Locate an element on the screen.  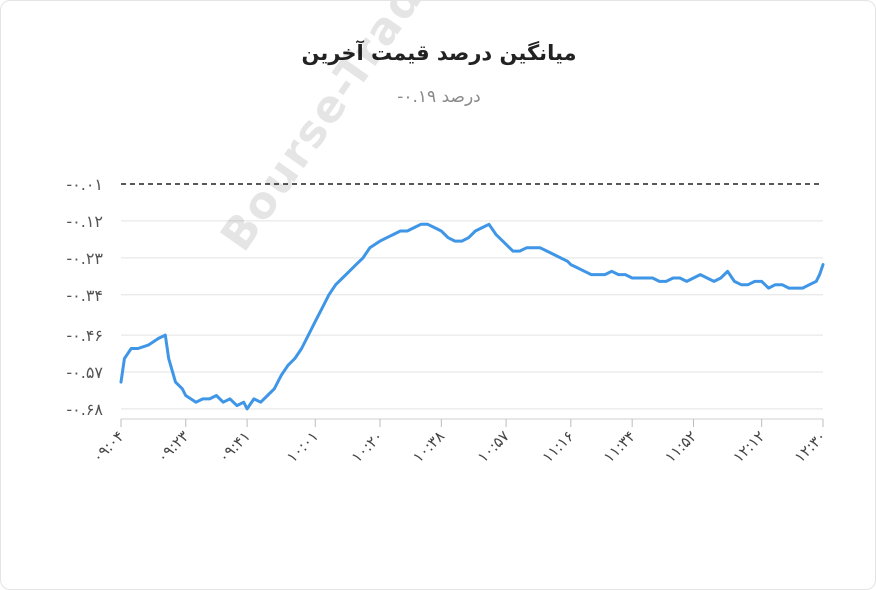
y-tick-label: -۰.۲۳ is located at coordinates (84, 258).